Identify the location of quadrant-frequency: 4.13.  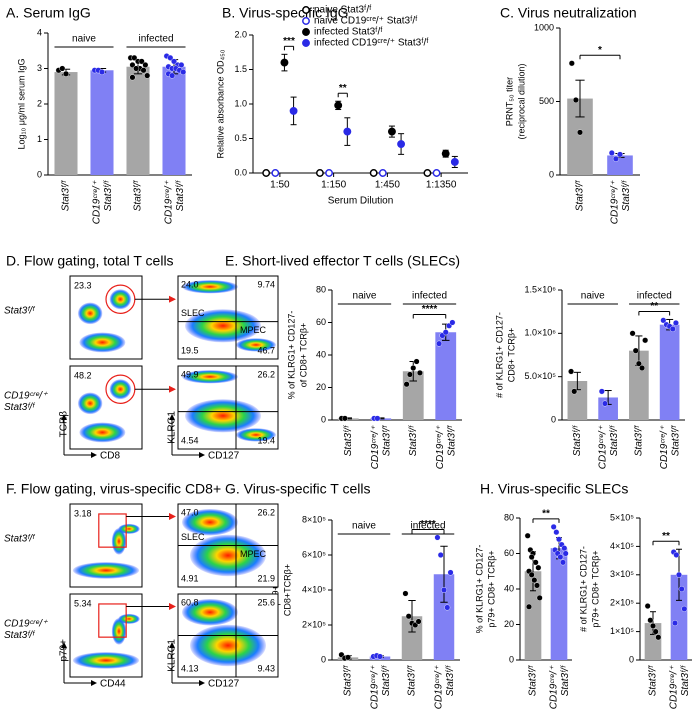
(190, 668).